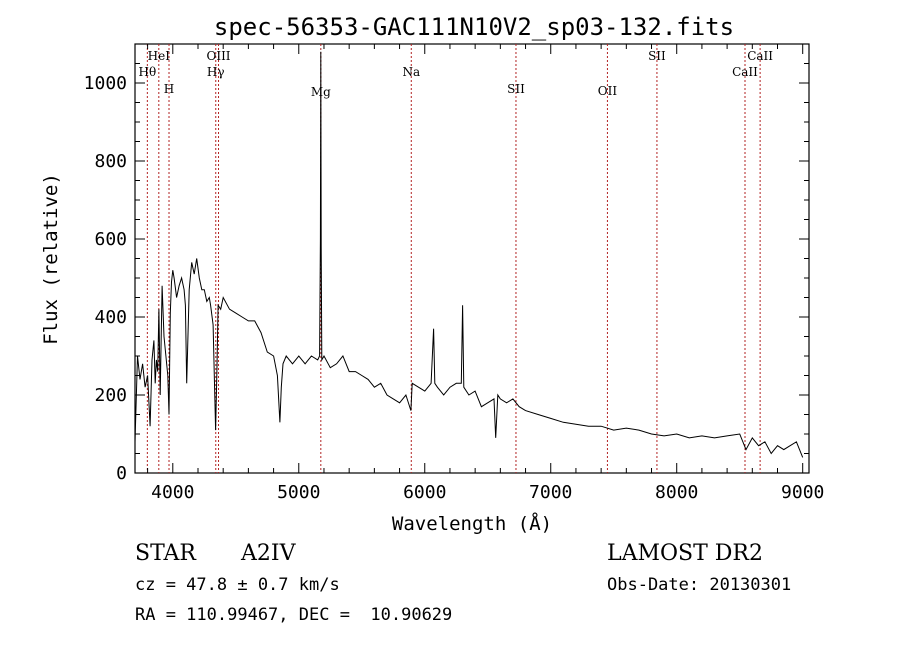 This screenshot has width=900, height=649. What do you see at coordinates (293, 615) in the screenshot?
I see `coordinates: RA = 110.99467, DEC = 10.90629` at bounding box center [293, 615].